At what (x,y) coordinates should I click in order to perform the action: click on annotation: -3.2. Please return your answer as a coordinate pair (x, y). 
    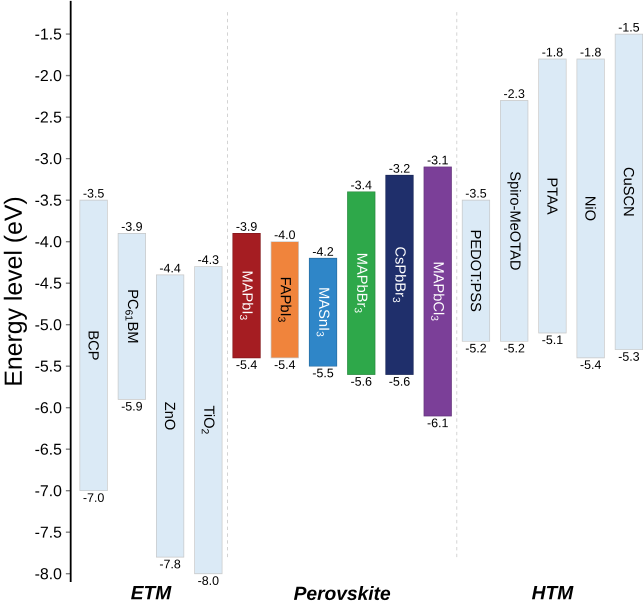
    Looking at the image, I should click on (399, 168).